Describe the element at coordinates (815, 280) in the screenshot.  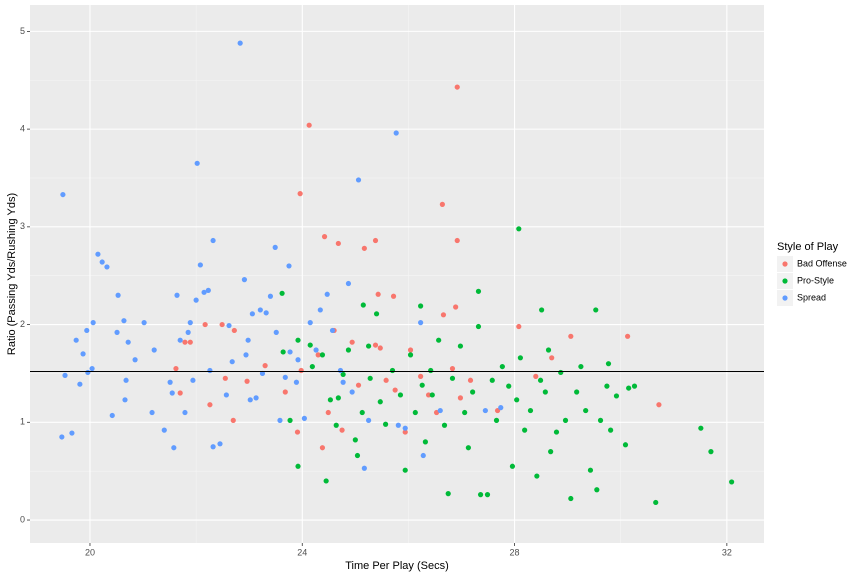
I see `legend-label: Pro-Style` at that location.